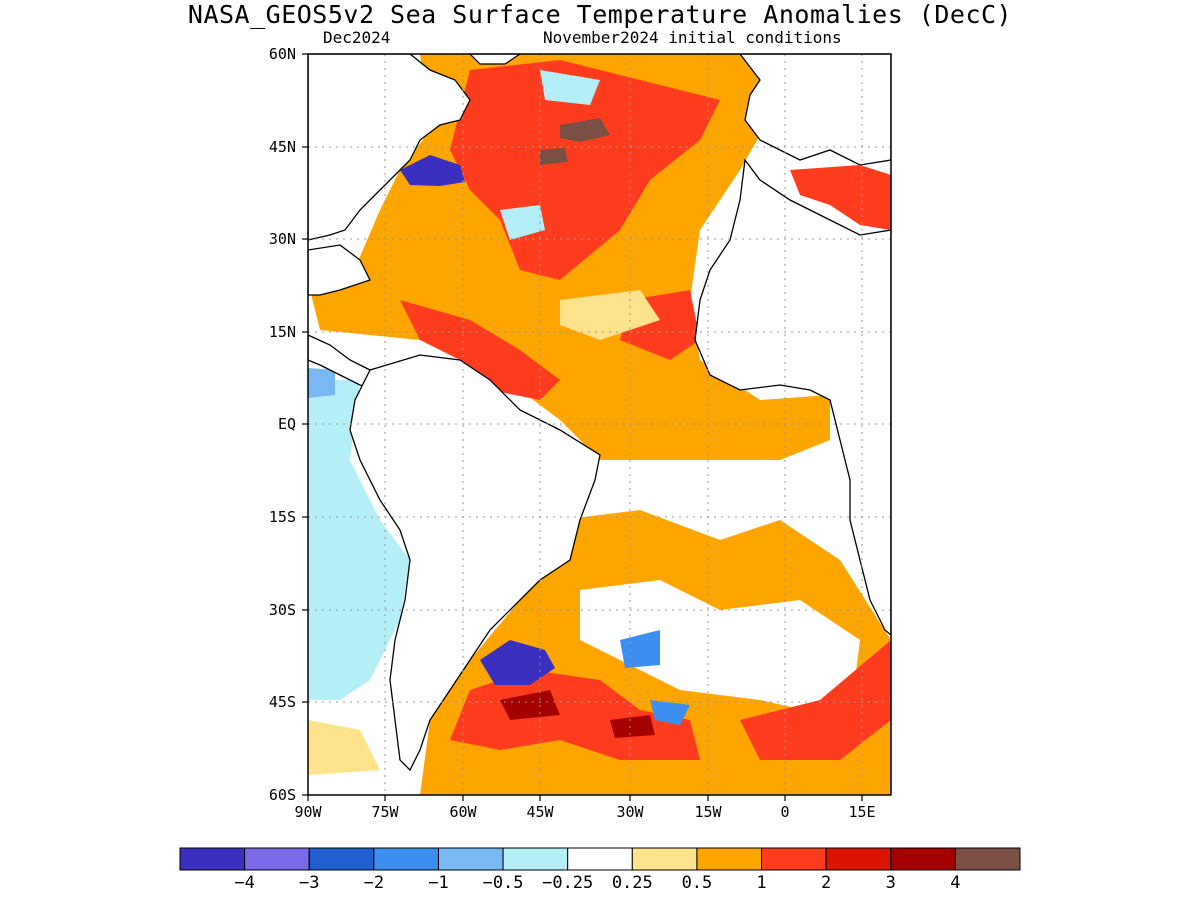  I want to click on lat-label-60s: 60S, so click(282, 795).